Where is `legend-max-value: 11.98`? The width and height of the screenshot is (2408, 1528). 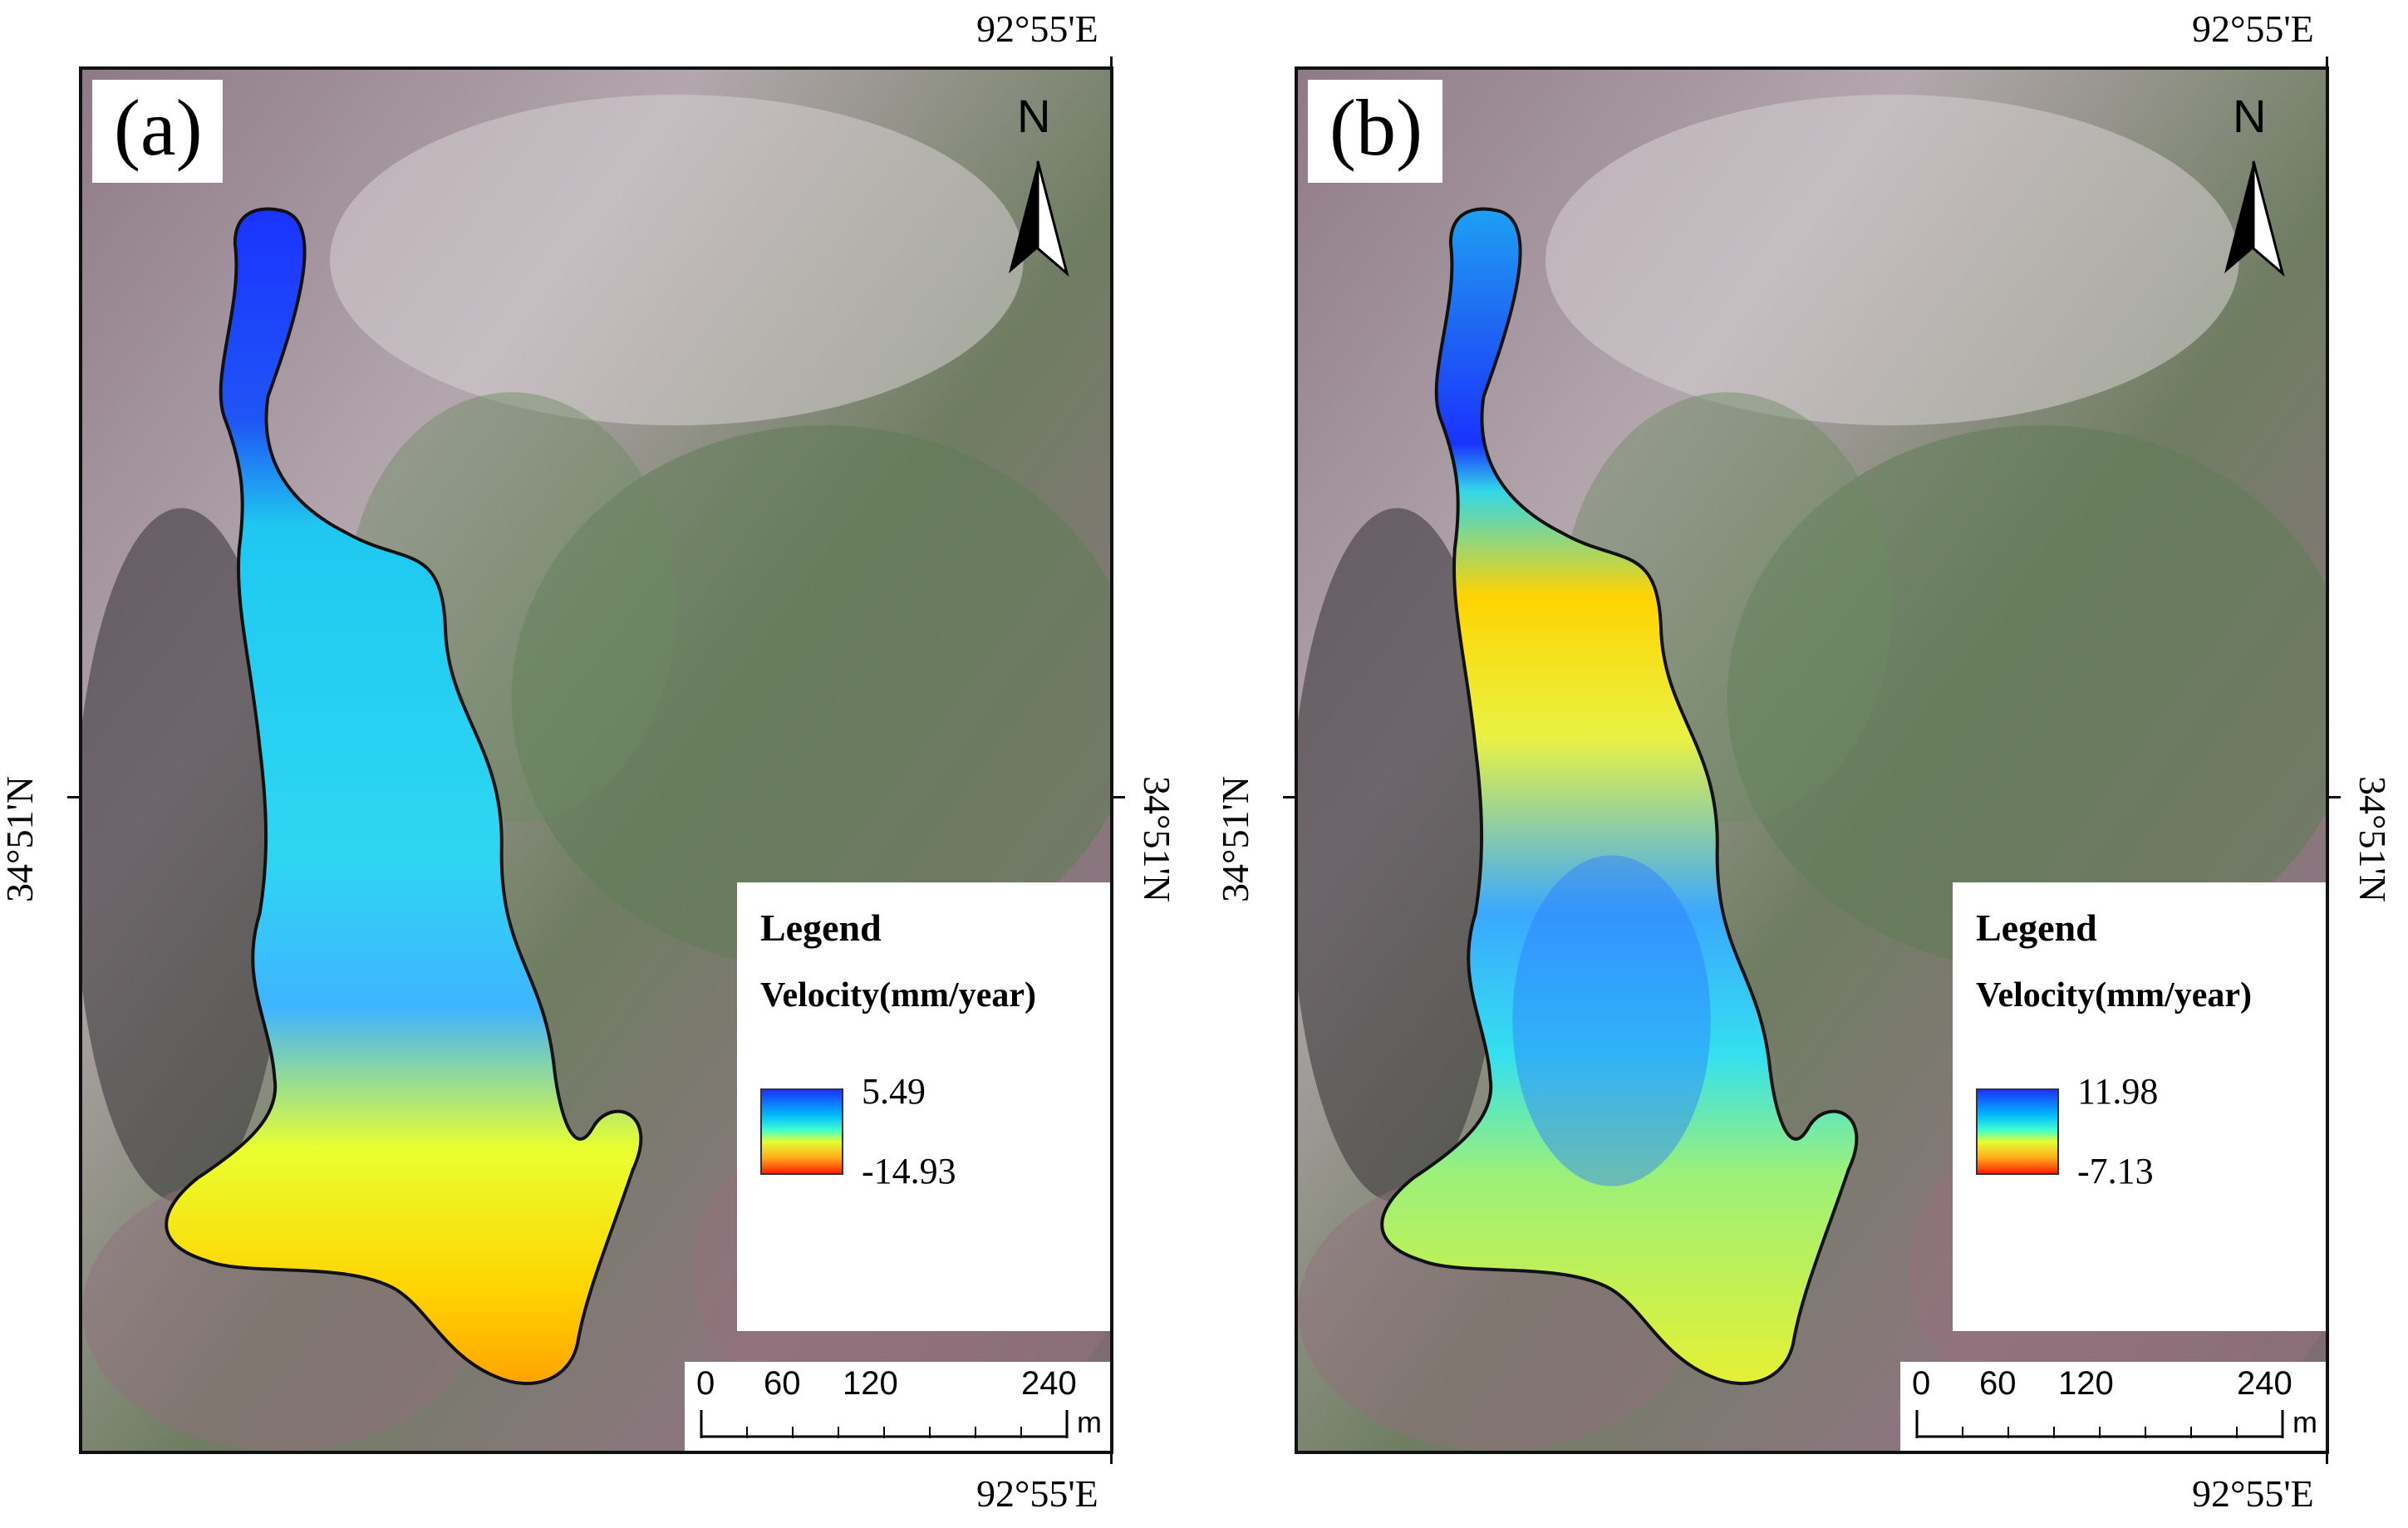 legend-max-value: 11.98 is located at coordinates (2118, 1091).